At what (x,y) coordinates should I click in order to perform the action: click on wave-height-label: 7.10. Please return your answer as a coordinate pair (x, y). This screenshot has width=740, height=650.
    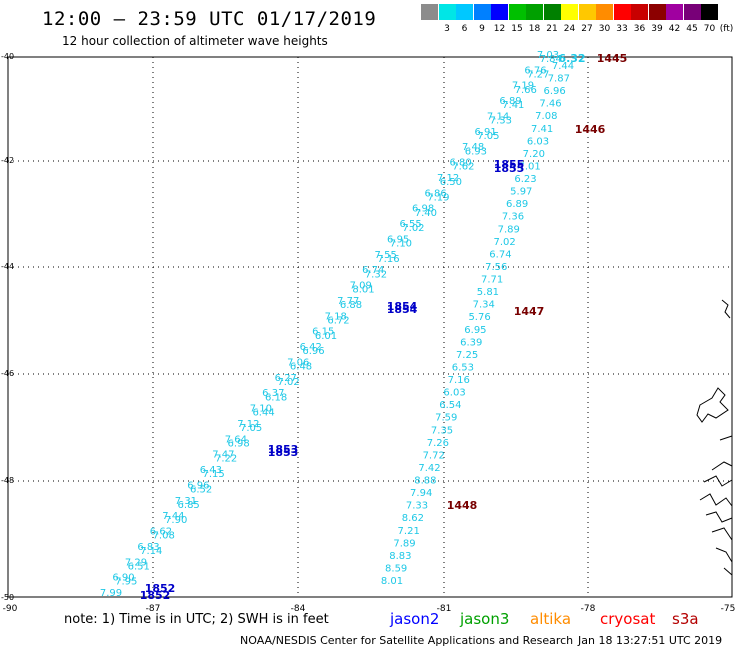
    Looking at the image, I should click on (401, 244).